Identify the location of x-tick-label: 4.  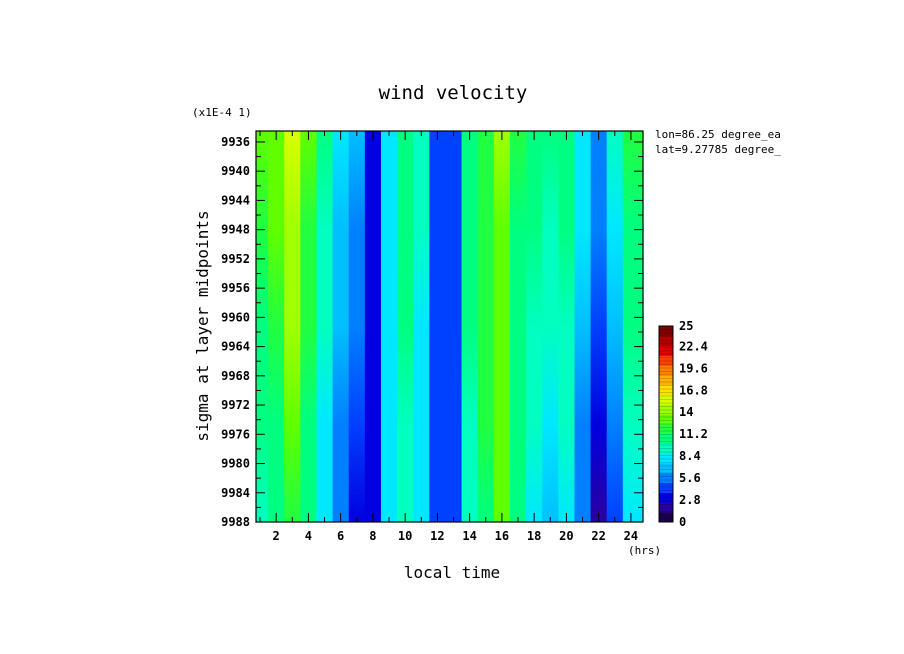
(308, 536).